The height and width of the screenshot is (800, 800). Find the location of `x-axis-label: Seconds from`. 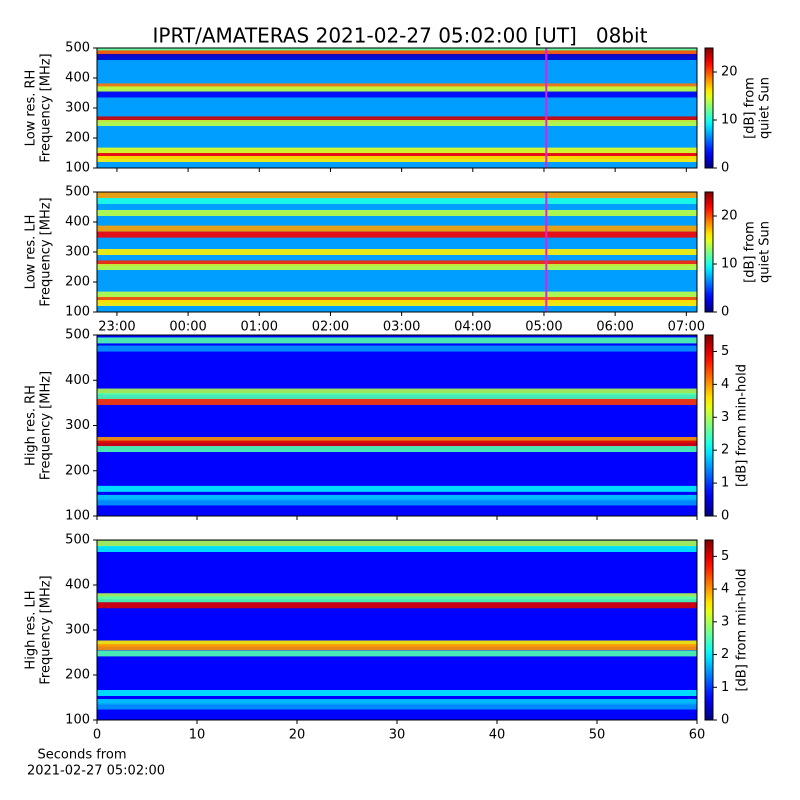

x-axis-label: Seconds from is located at coordinates (81, 755).